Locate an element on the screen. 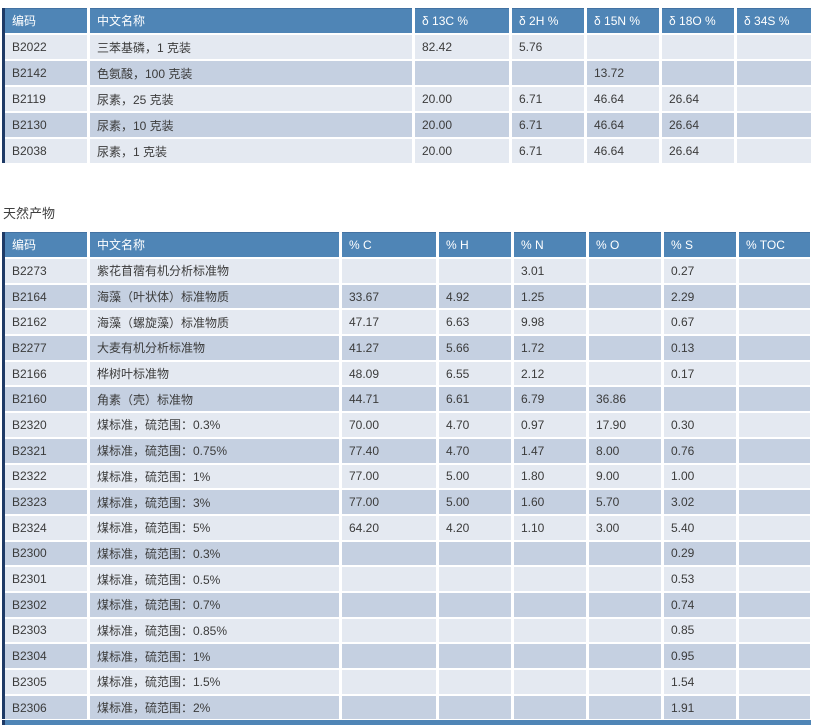  value-cell: 5.40 is located at coordinates (700, 527).